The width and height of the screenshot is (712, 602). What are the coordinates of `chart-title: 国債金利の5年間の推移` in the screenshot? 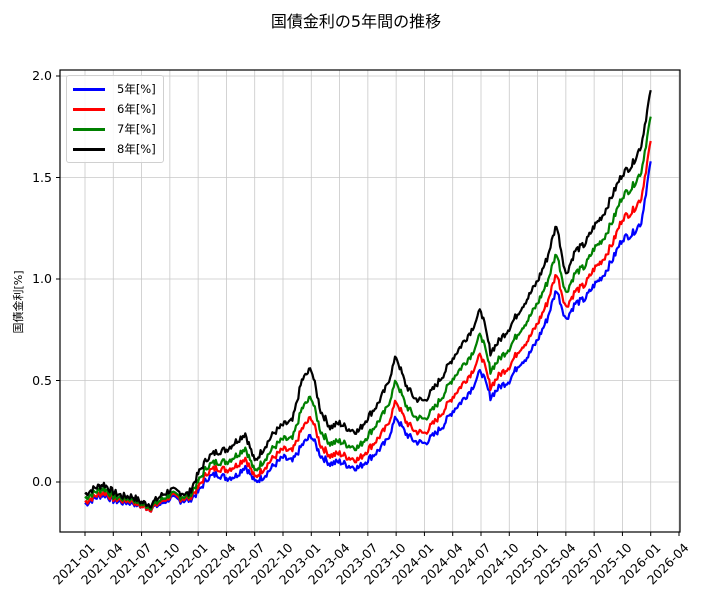 It's located at (356, 21).